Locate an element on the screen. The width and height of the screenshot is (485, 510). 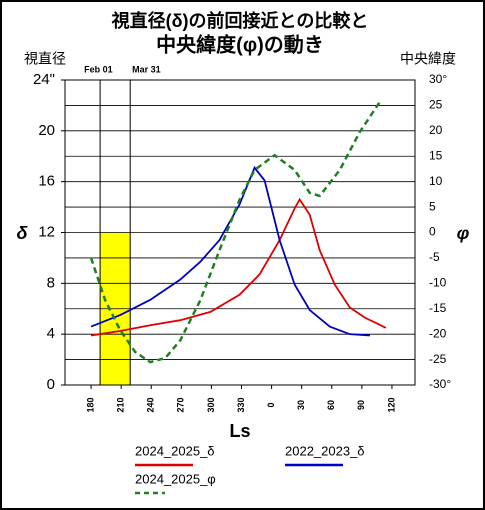
y-tick-label: 24" is located at coordinates (44, 79).